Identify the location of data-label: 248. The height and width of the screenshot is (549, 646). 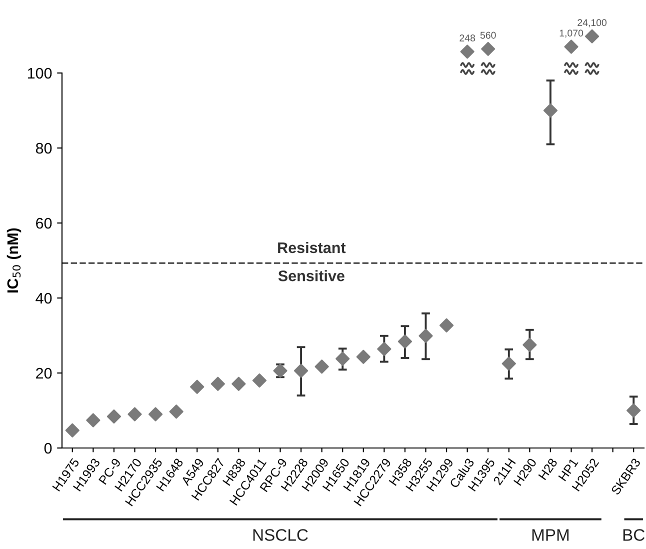
(468, 38).